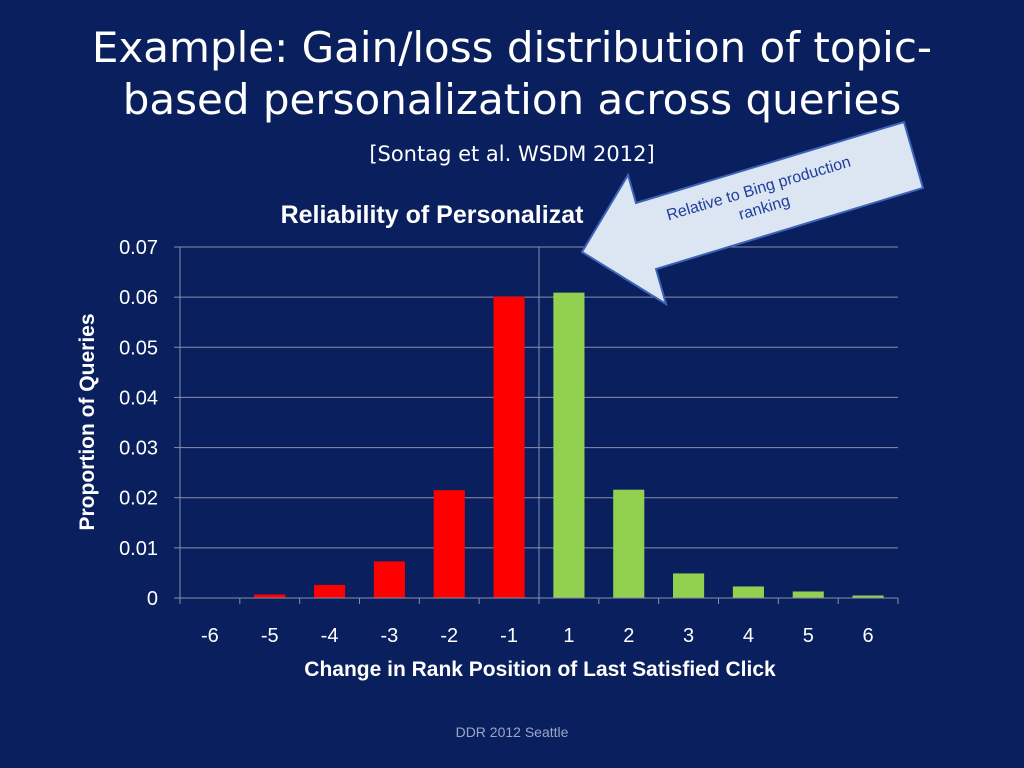  Describe the element at coordinates (138, 449) in the screenshot. I see `y-tick-label: 0.03` at that location.